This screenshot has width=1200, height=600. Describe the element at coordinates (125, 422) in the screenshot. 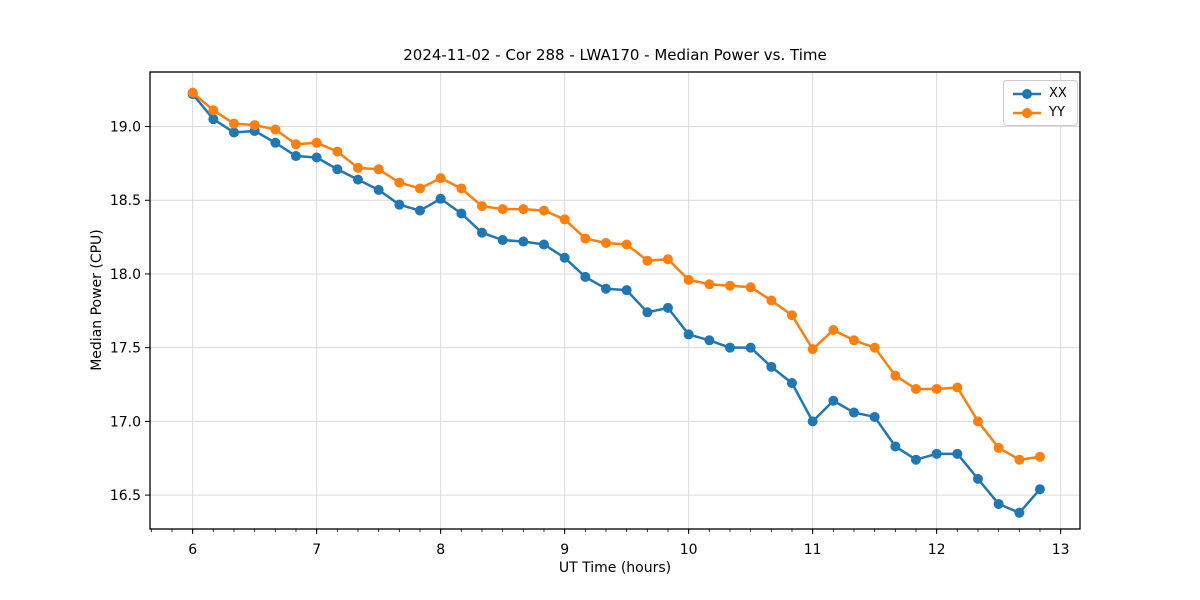

I see `y-tick-label: 17.0` at that location.